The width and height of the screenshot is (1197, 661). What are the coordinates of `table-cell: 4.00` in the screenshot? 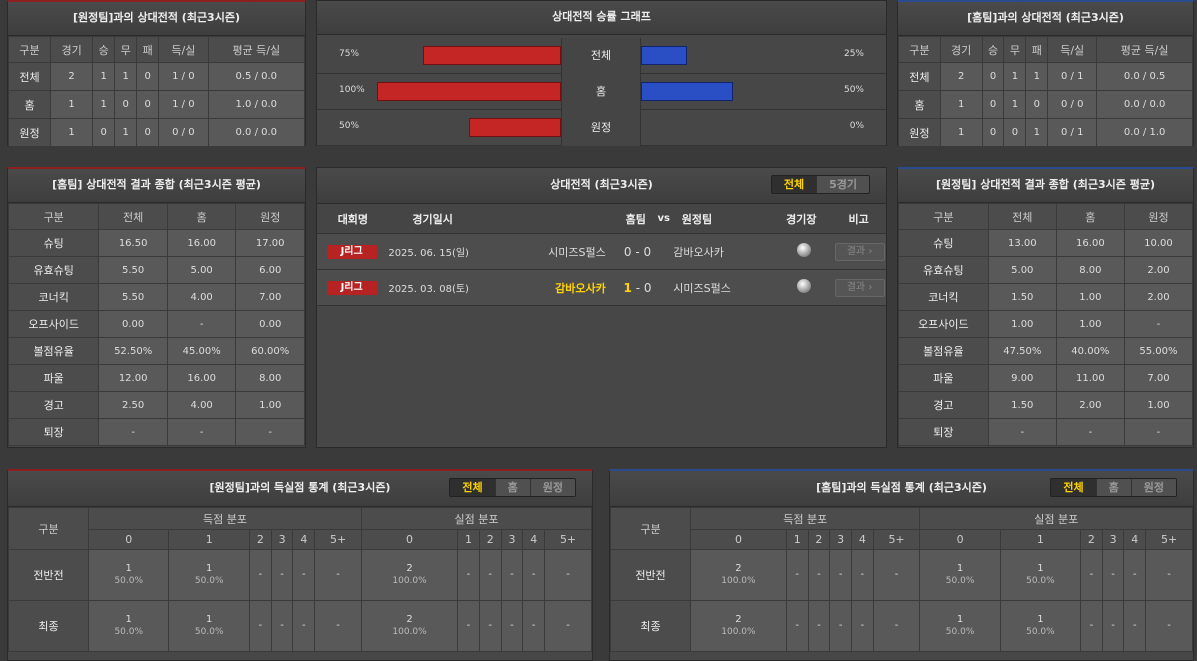 It's located at (201, 297).